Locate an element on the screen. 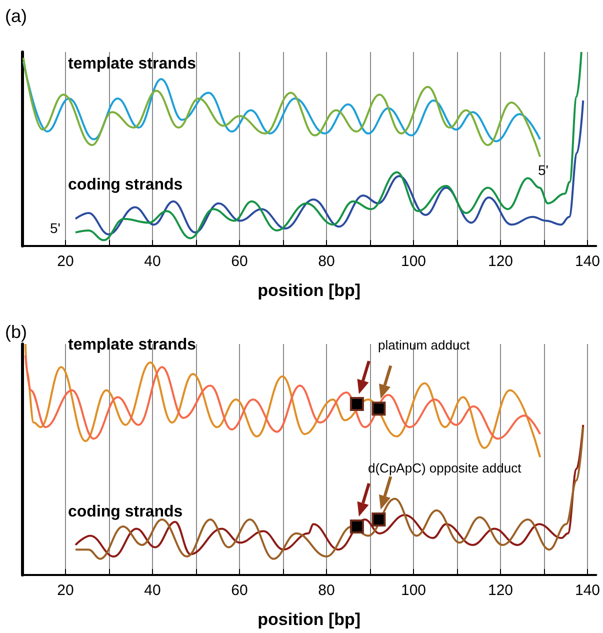 The image size is (603, 633). chart-title: (a) is located at coordinates (16, 16).